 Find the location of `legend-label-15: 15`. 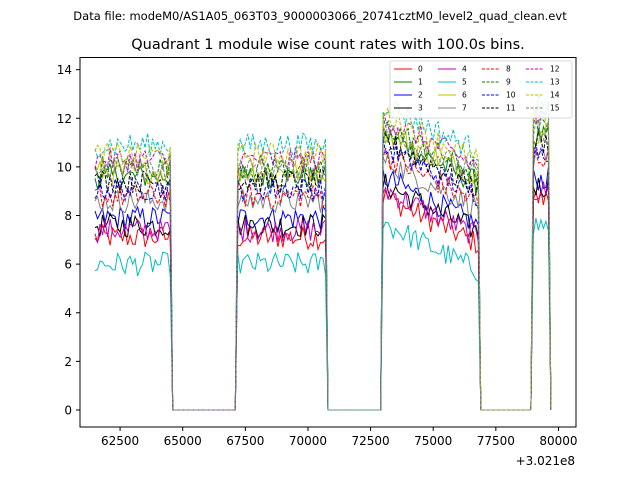

legend-label-15: 15 is located at coordinates (555, 108).